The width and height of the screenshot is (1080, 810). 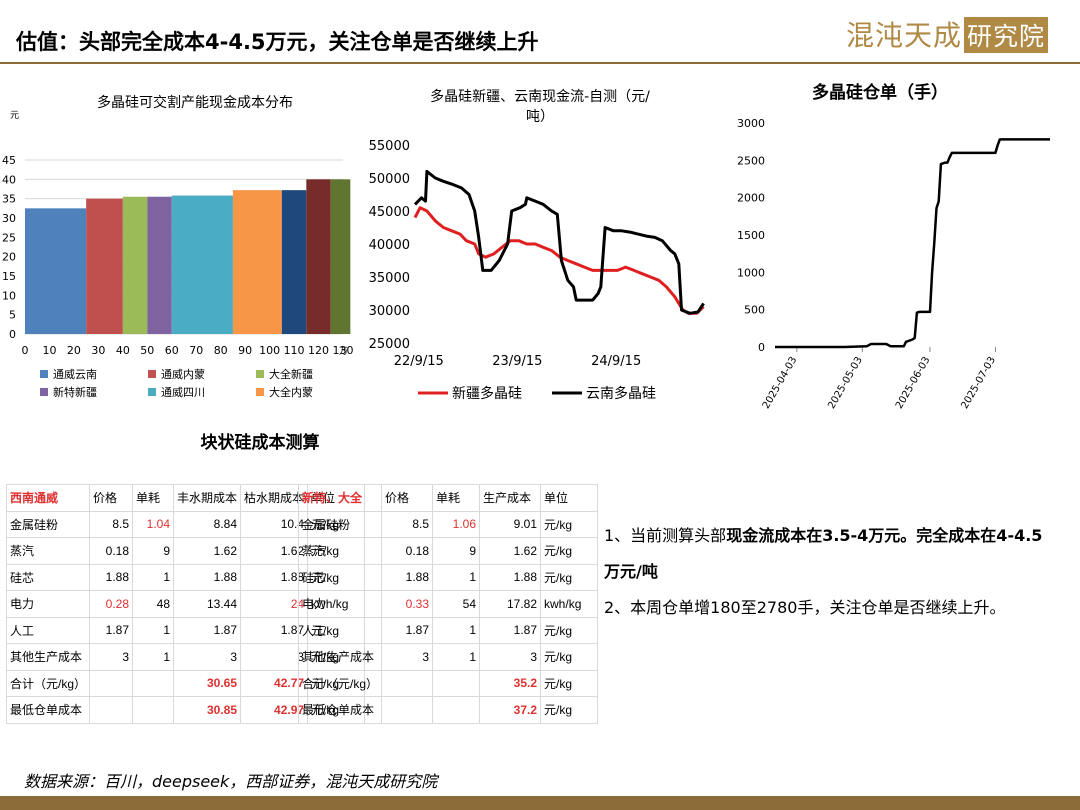 I want to click on x-tick-label: 40, so click(x=123, y=350).